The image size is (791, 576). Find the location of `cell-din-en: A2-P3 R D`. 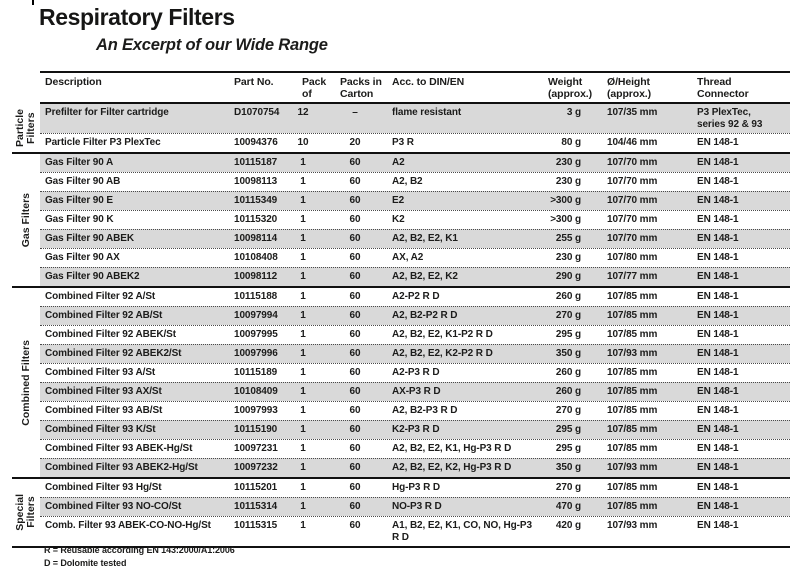

cell-din-en: A2-P3 R D is located at coordinates (416, 372).